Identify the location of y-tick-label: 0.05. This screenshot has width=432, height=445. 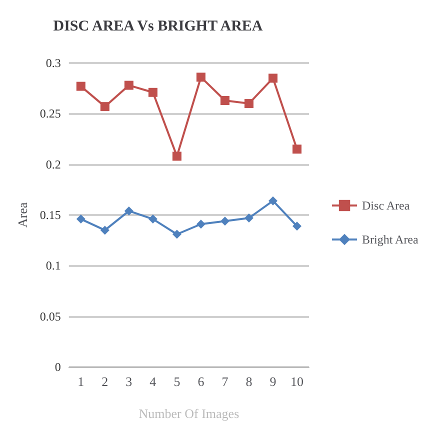
(50, 316).